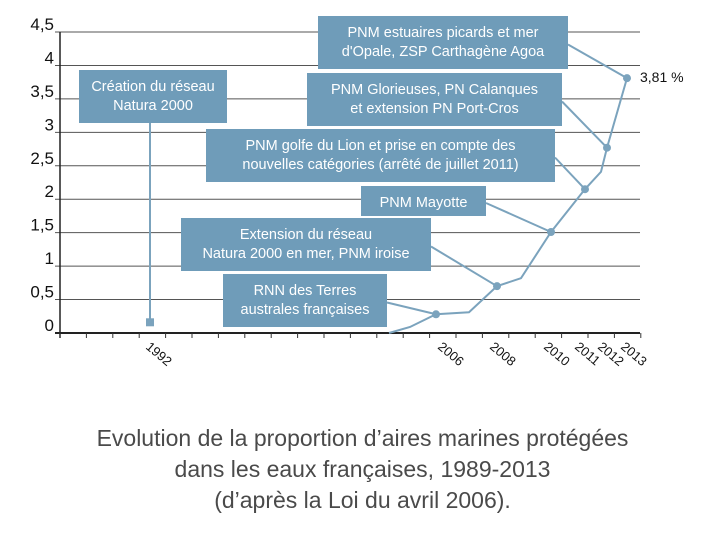 This screenshot has height=534, width=725. What do you see at coordinates (443, 52) in the screenshot?
I see `annotation-text: d'Opale, ZSP Carthagène Agoa` at bounding box center [443, 52].